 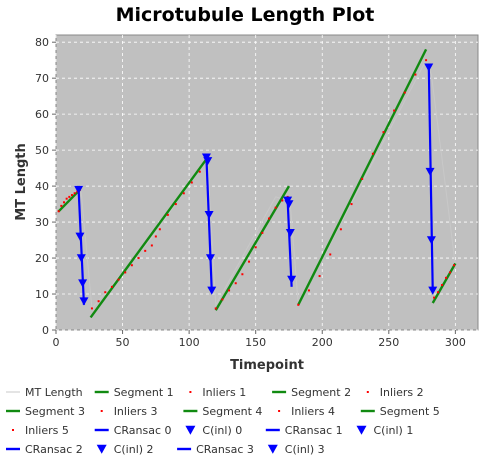 What do you see at coordinates (42, 294) in the screenshot?
I see `y-tick-label: 10` at bounding box center [42, 294].